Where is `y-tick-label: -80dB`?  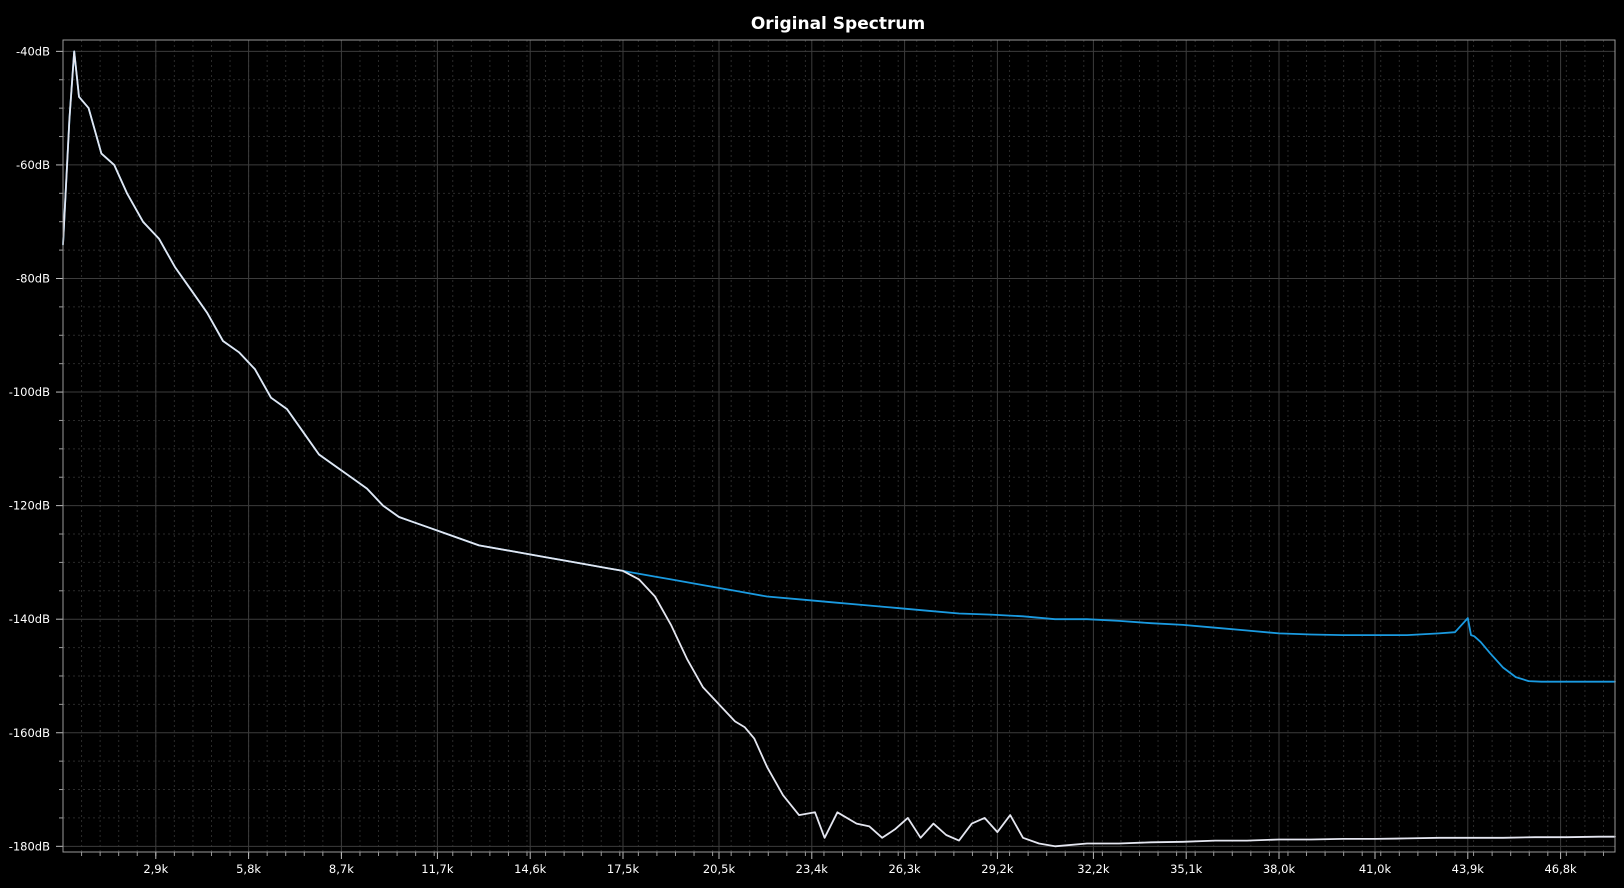 y-tick-label: -80dB is located at coordinates (33, 278).